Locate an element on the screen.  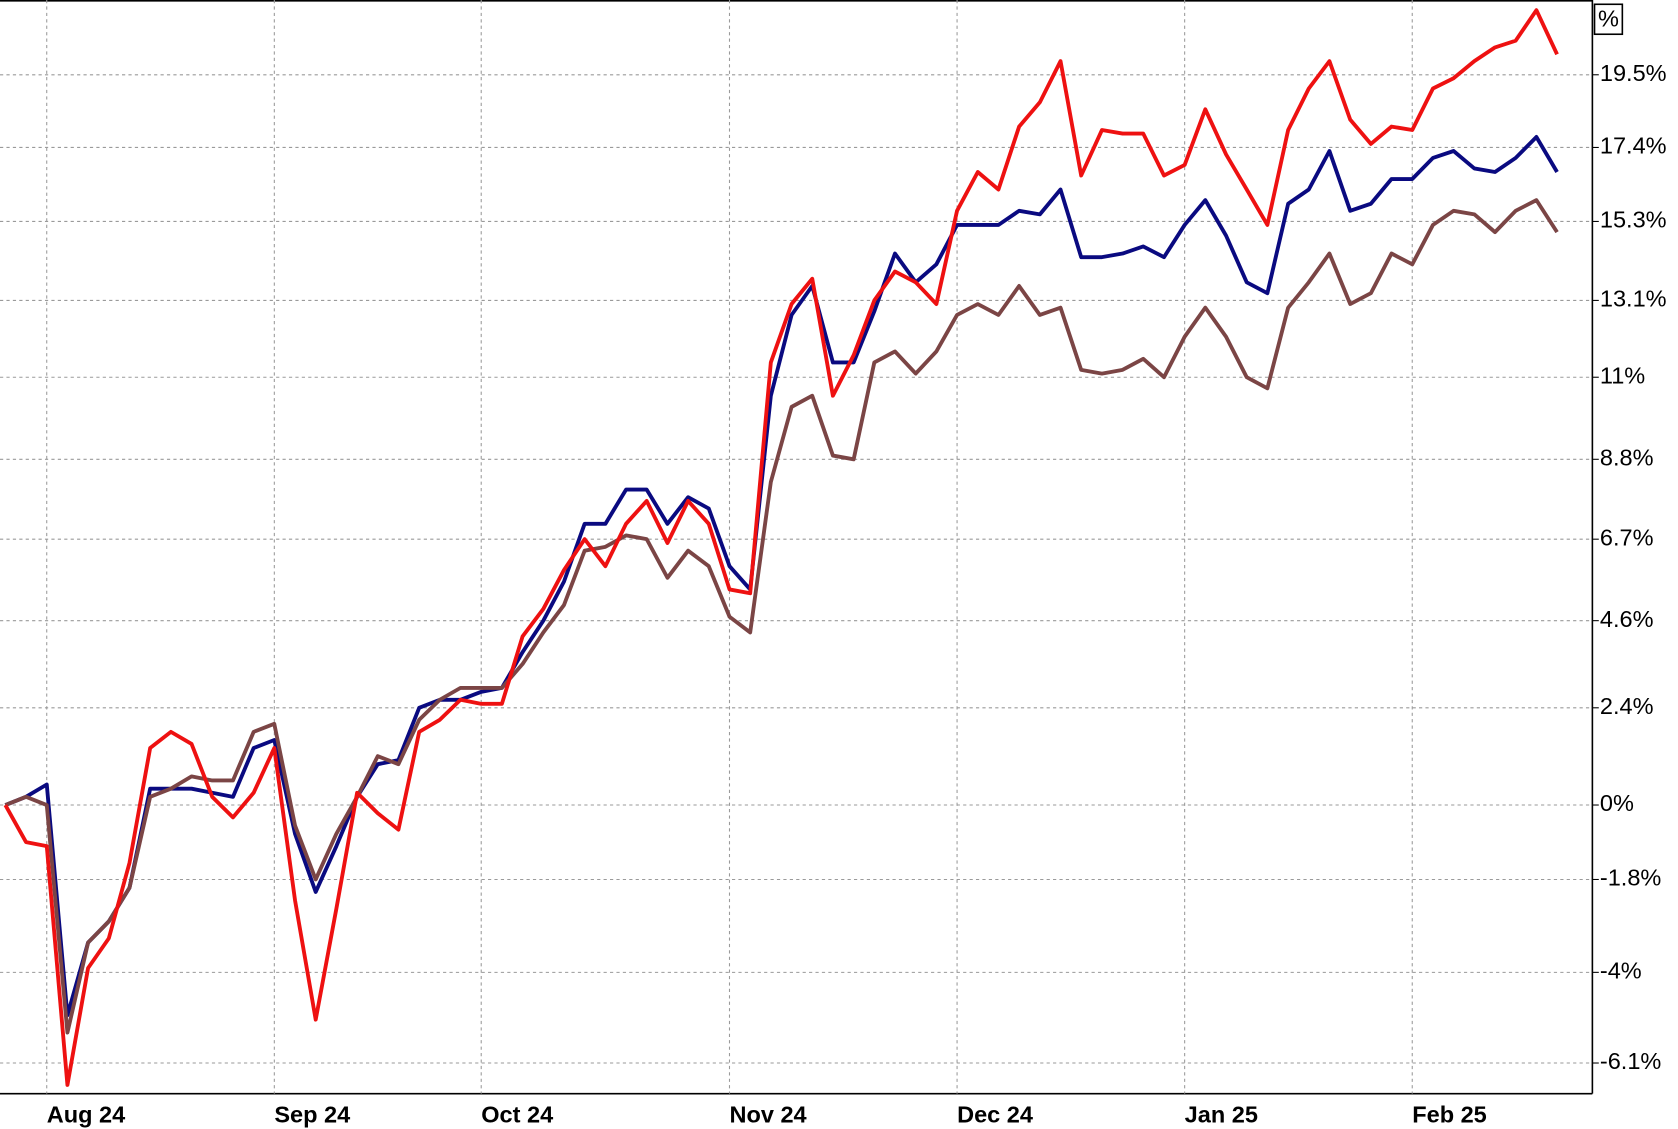
y-tick-label: 8.8% is located at coordinates (1627, 458).